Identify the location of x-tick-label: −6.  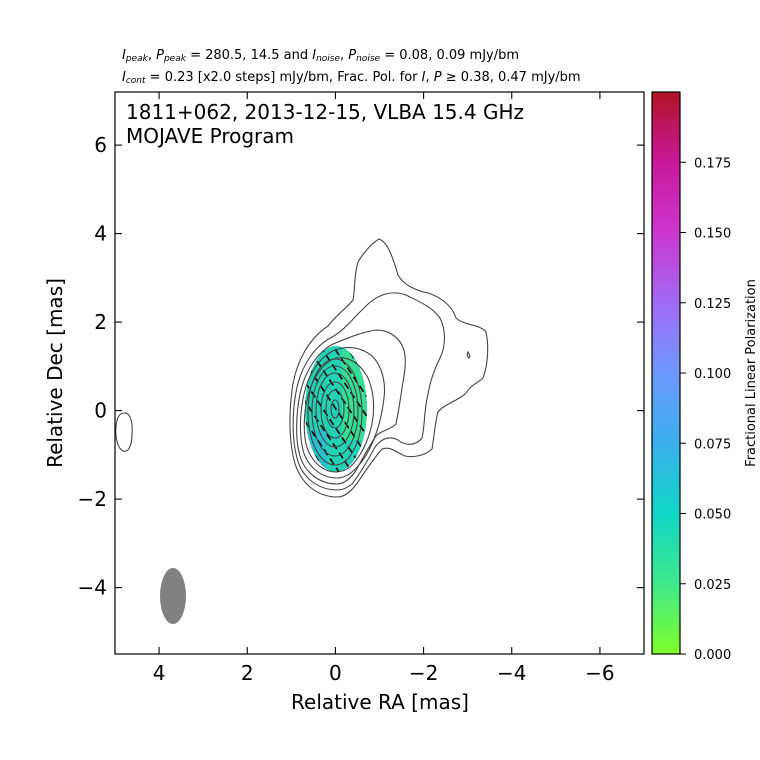
(599, 673).